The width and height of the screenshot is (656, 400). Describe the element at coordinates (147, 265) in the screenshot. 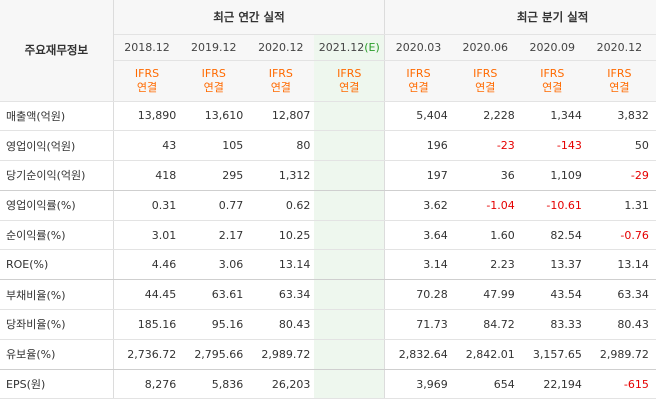

I see `annual-value-cell: 4.46` at that location.